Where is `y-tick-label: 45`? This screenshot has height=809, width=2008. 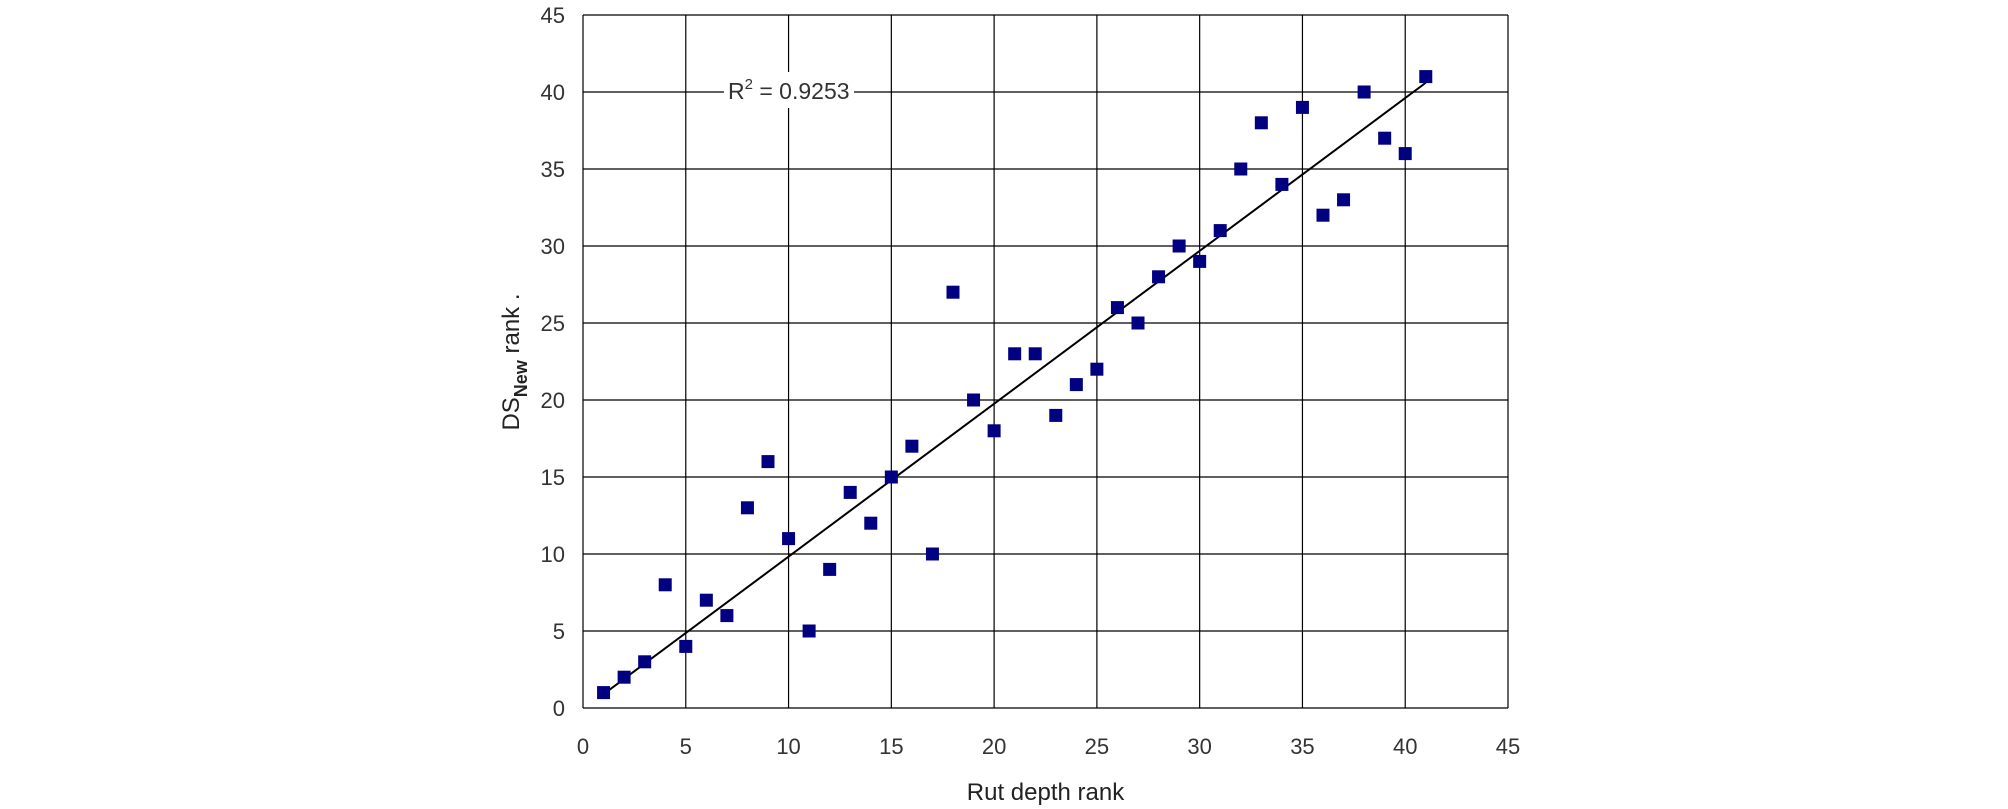 y-tick-label: 45 is located at coordinates (553, 15).